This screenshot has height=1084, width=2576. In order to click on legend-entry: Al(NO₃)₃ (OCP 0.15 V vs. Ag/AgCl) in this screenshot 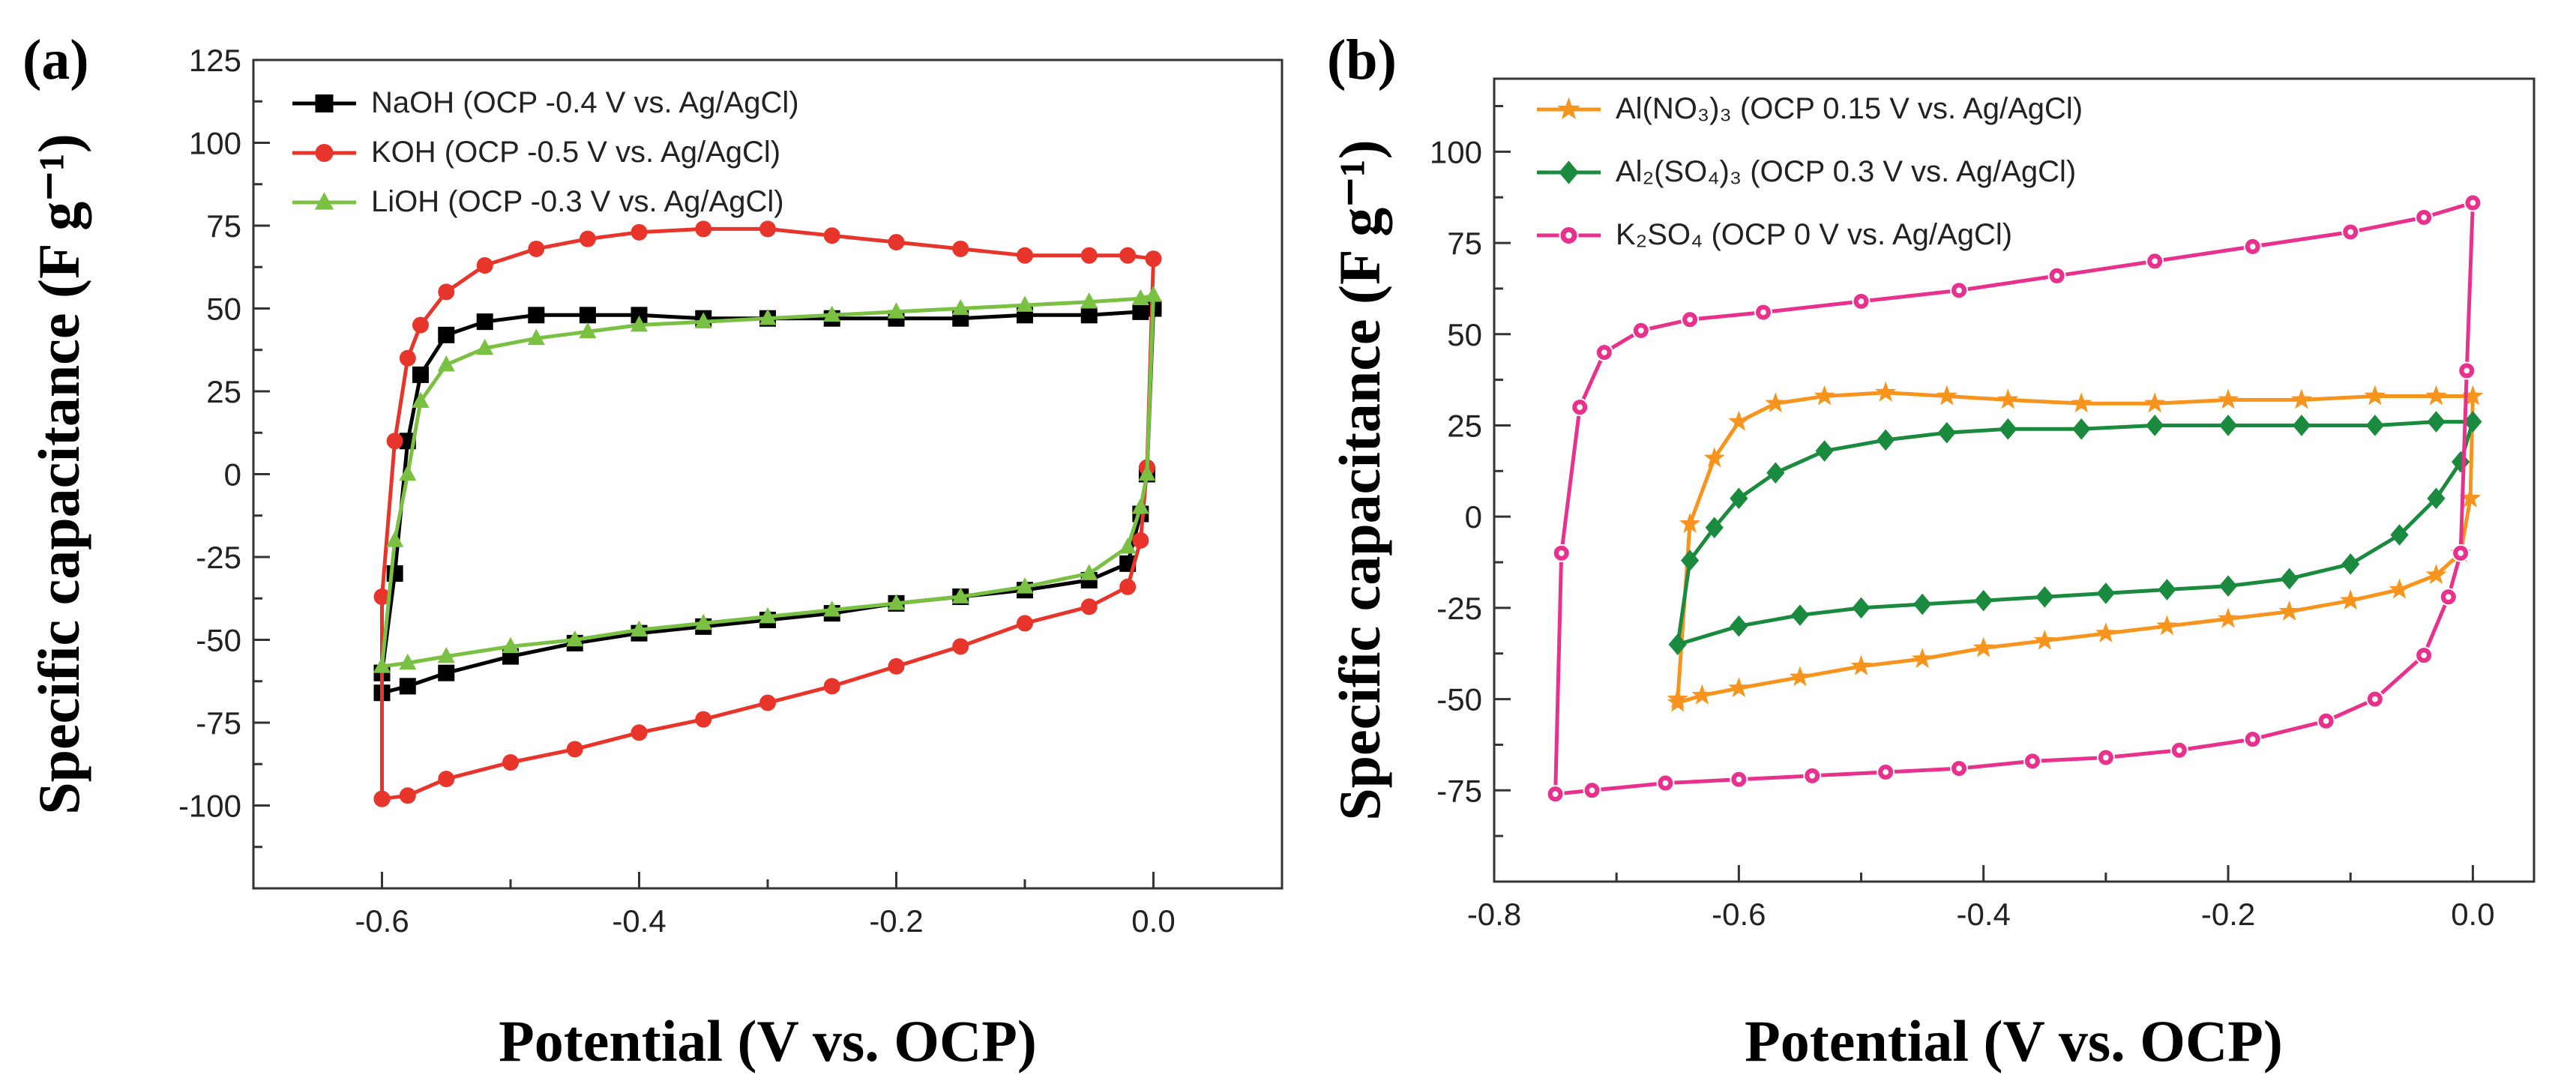, I will do `click(1849, 109)`.